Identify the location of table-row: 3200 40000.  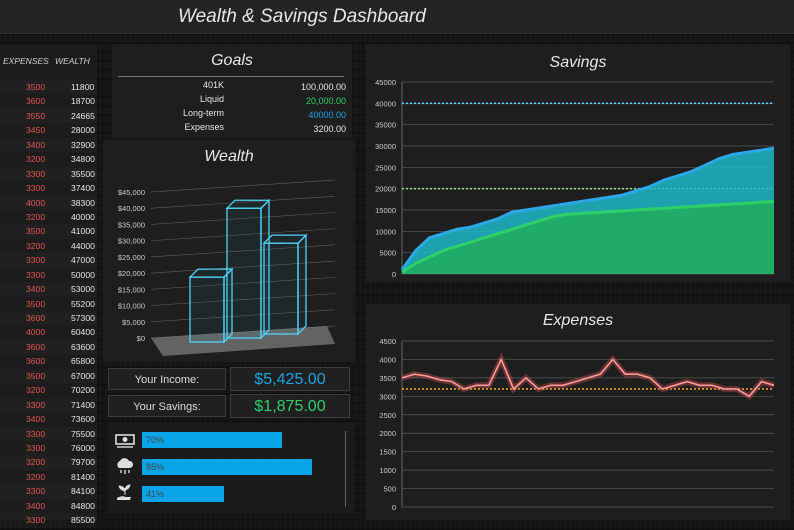
(48, 217).